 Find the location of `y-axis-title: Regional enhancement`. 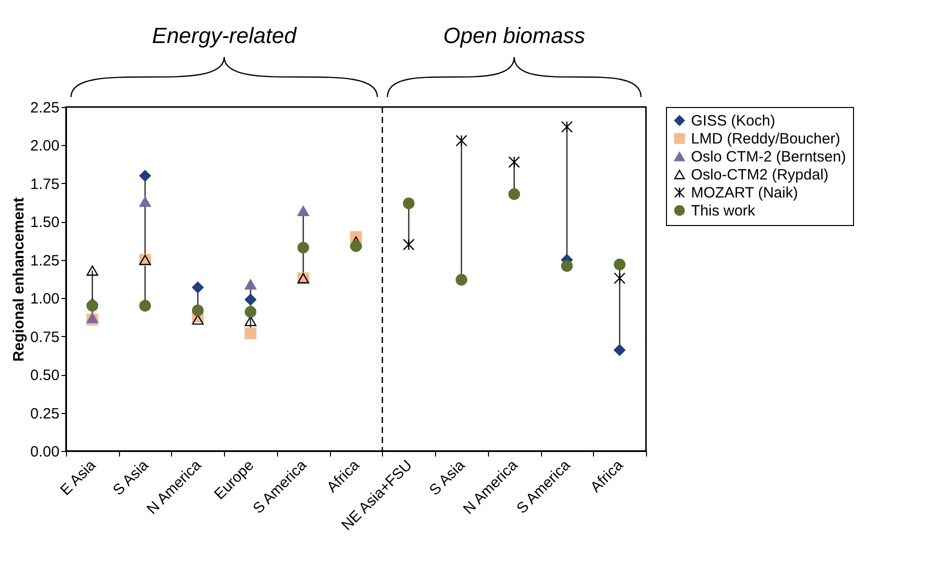

y-axis-title: Regional enhancement is located at coordinates (19, 279).